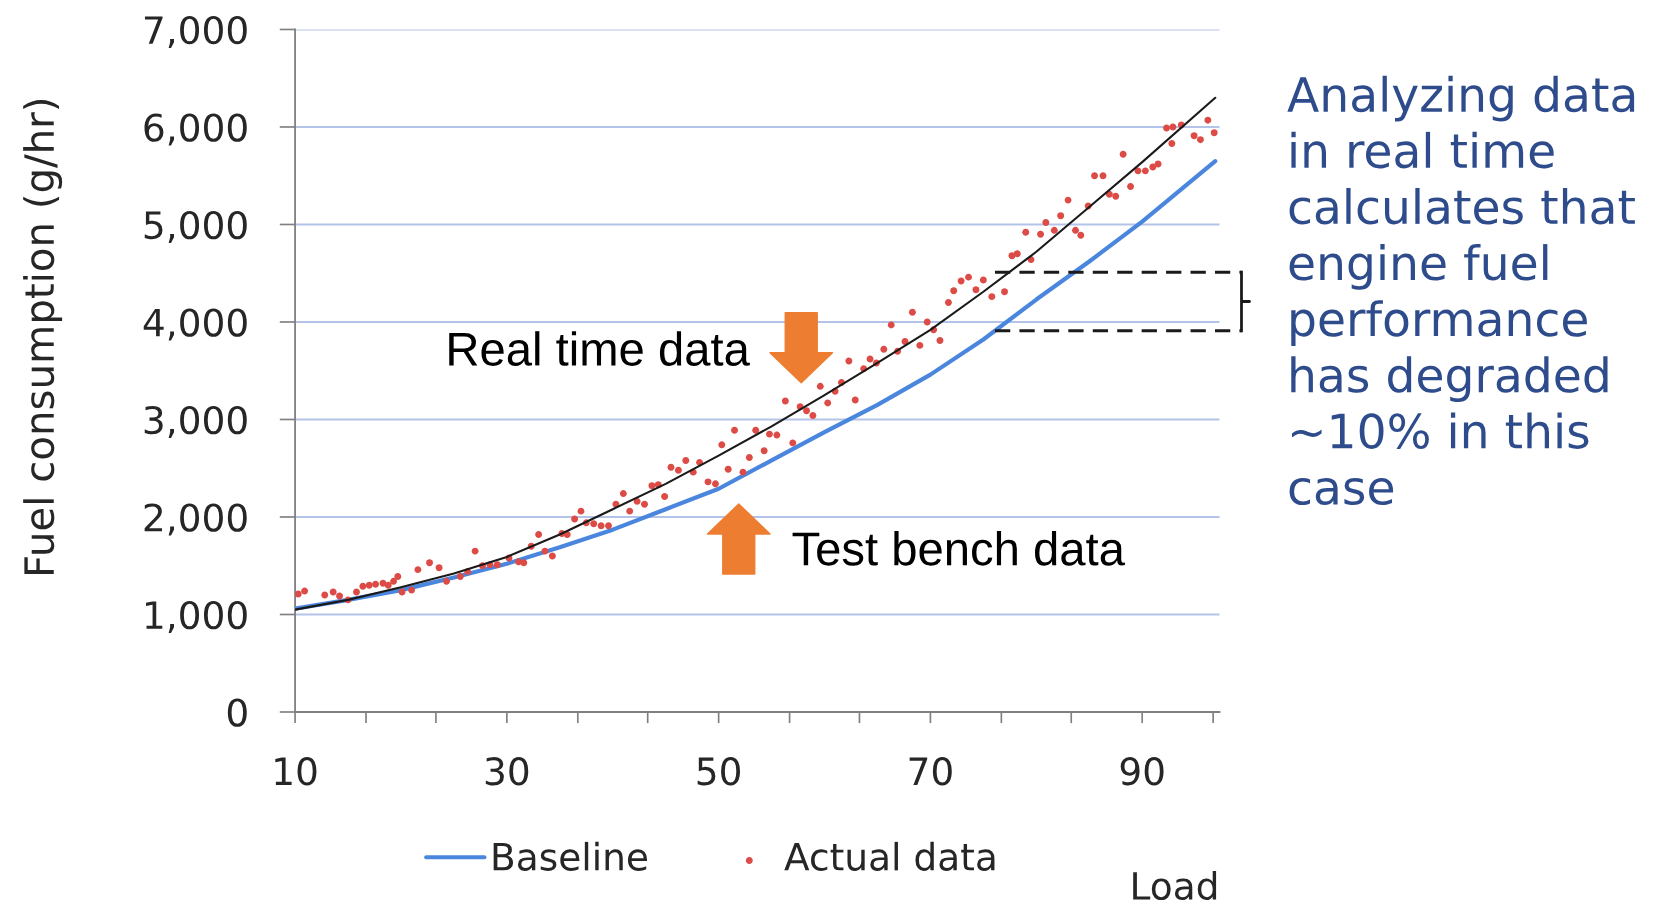 The image size is (1654, 907). I want to click on y-tick-label: 1,000, so click(196, 617).